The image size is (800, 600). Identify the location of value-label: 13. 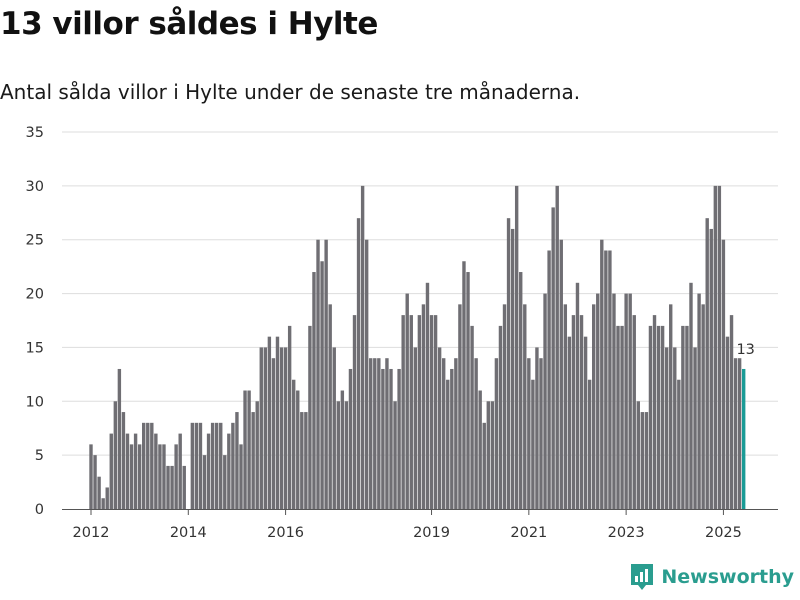
(745, 350).